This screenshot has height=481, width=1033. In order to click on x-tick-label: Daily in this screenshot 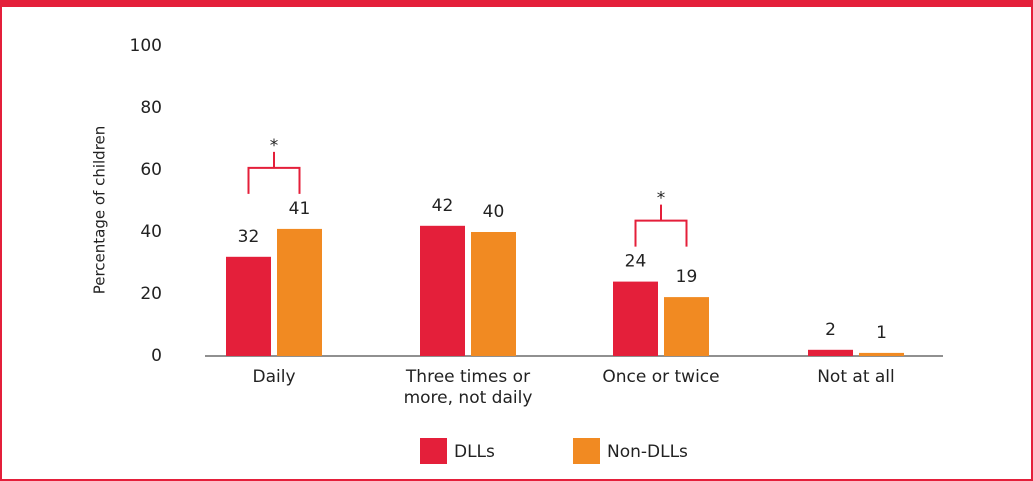, I will do `click(274, 377)`.